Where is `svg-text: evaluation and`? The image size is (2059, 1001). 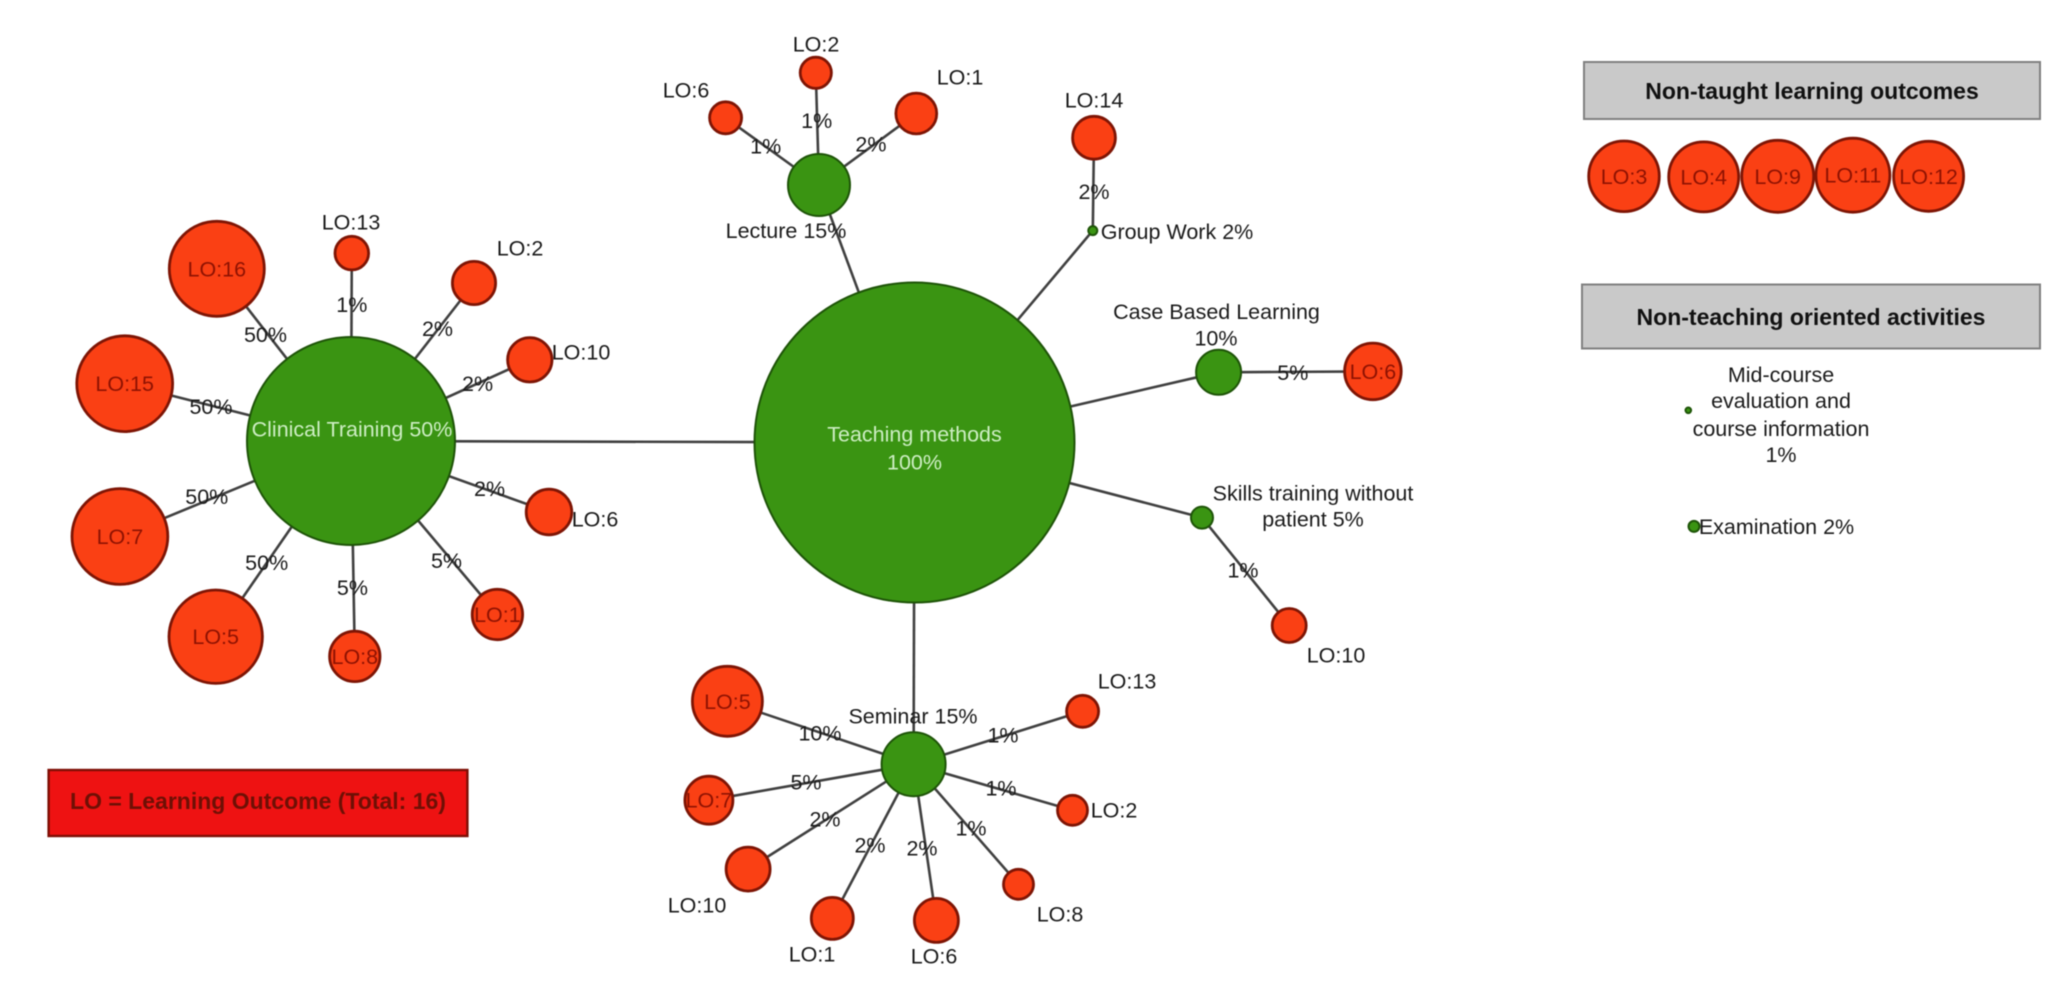 svg-text: evaluation and is located at coordinates (1781, 401).